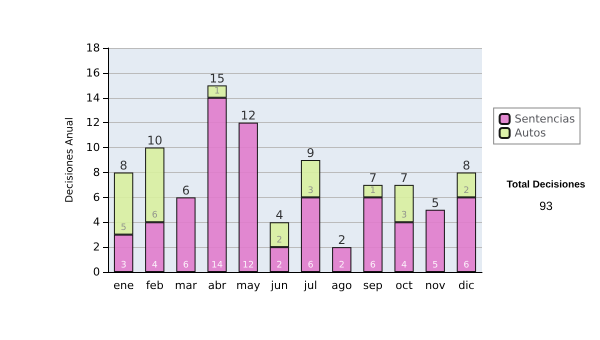  Describe the element at coordinates (466, 285) in the screenshot. I see `x-tick-label: dic` at that location.